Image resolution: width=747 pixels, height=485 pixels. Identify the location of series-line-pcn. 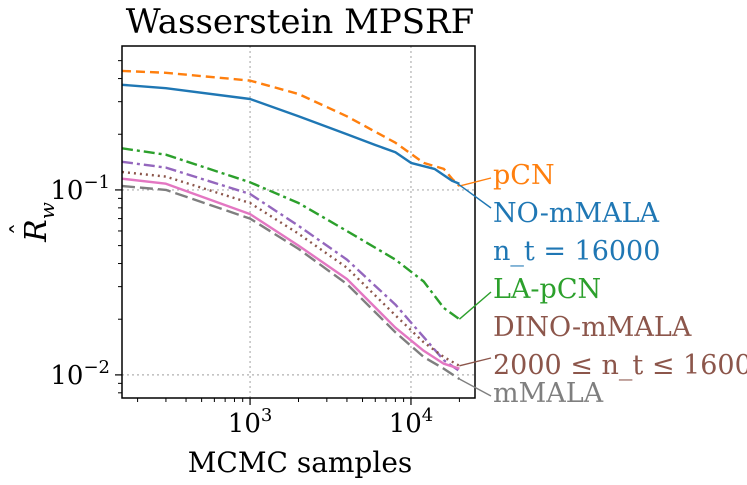
(291, 128).